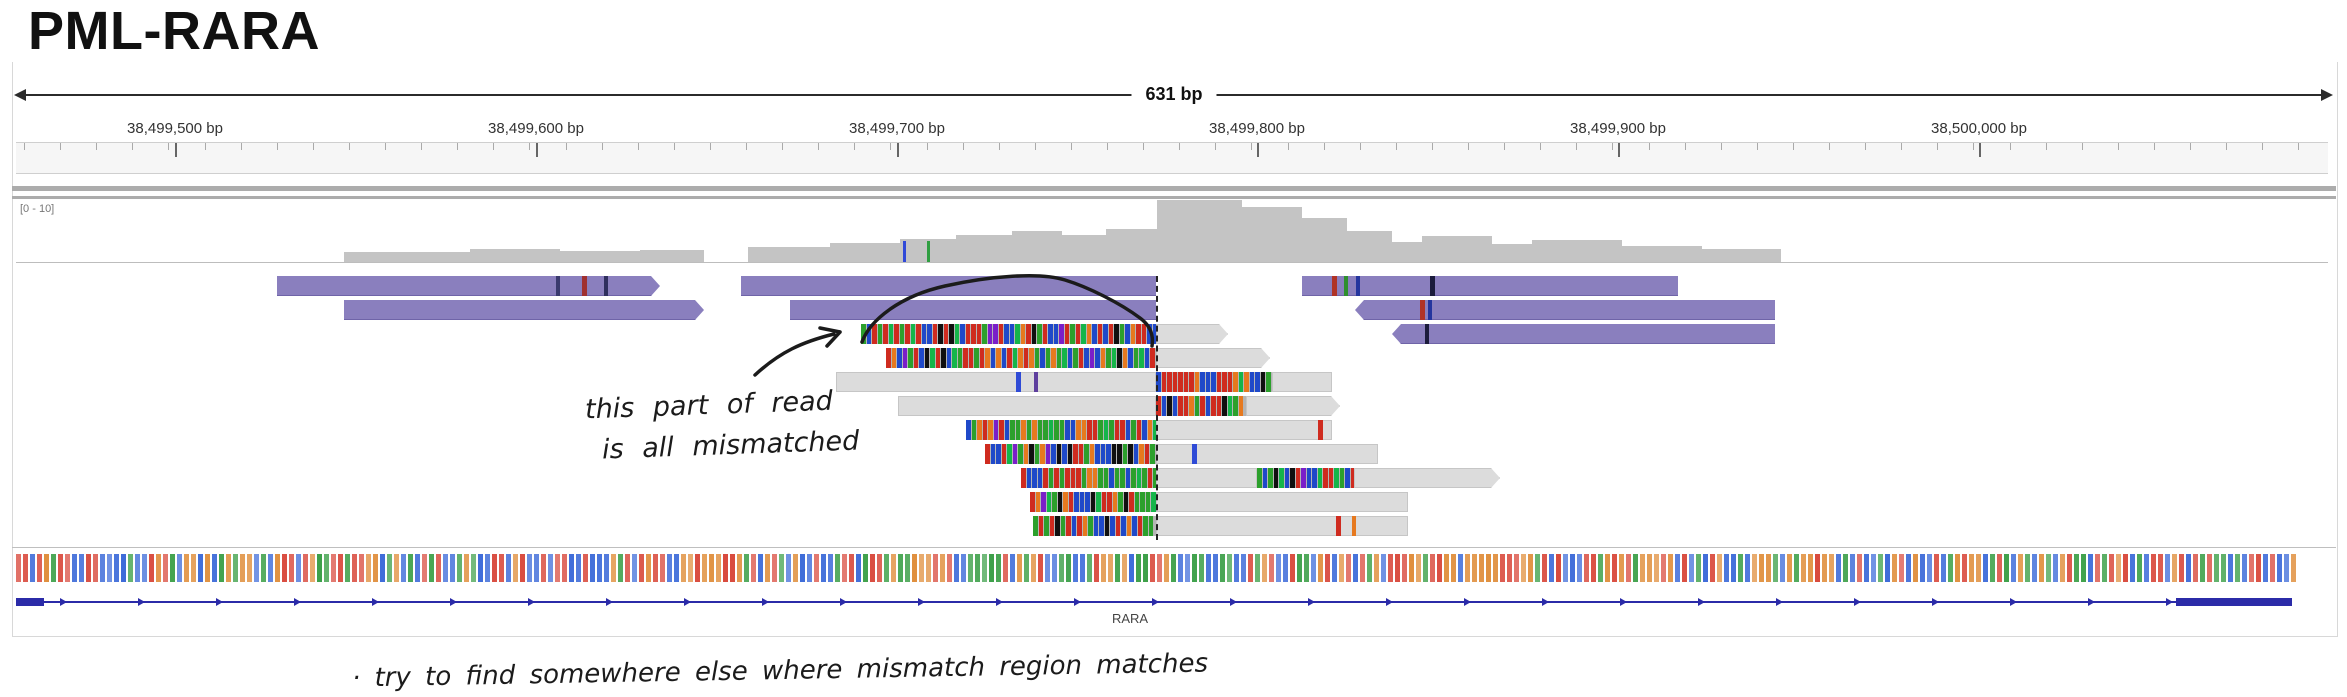 This screenshot has width=2347, height=697. I want to click on coordinate-label: 38,499,500 bp, so click(175, 128).